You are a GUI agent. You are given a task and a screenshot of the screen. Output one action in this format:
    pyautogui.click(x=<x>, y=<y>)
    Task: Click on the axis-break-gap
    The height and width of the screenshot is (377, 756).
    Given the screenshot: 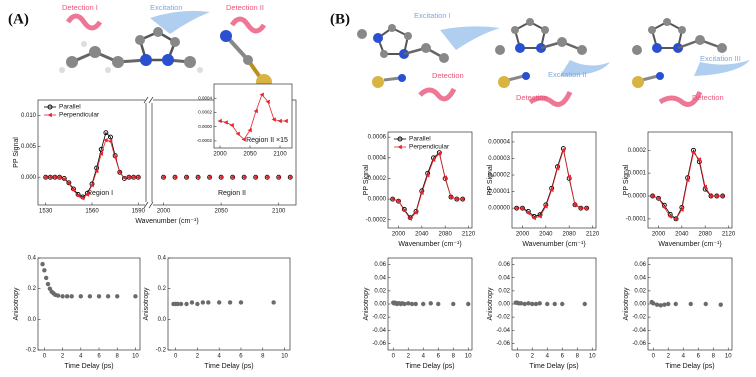 What is the action you would take?
    pyautogui.click(x=149, y=100)
    